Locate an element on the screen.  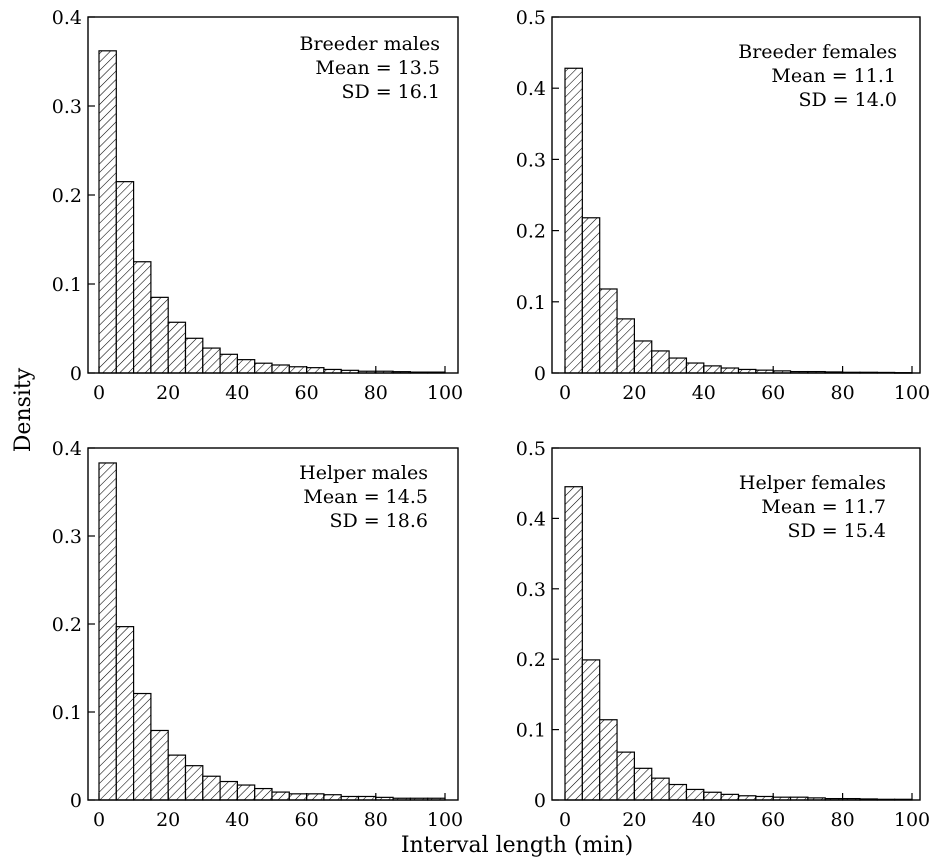
panel-annotation-line: SD = 14.0 is located at coordinates (847, 100).